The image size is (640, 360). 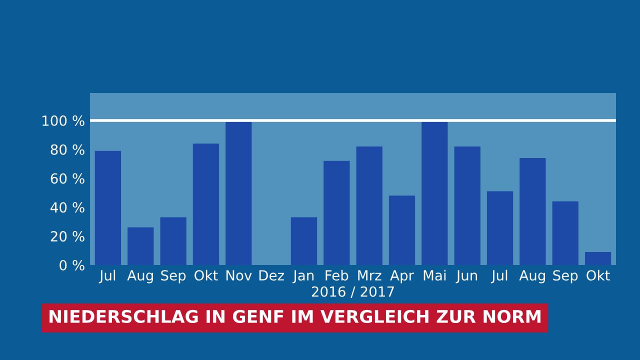 I want to click on x-tick-label: Jan, so click(x=303, y=277).